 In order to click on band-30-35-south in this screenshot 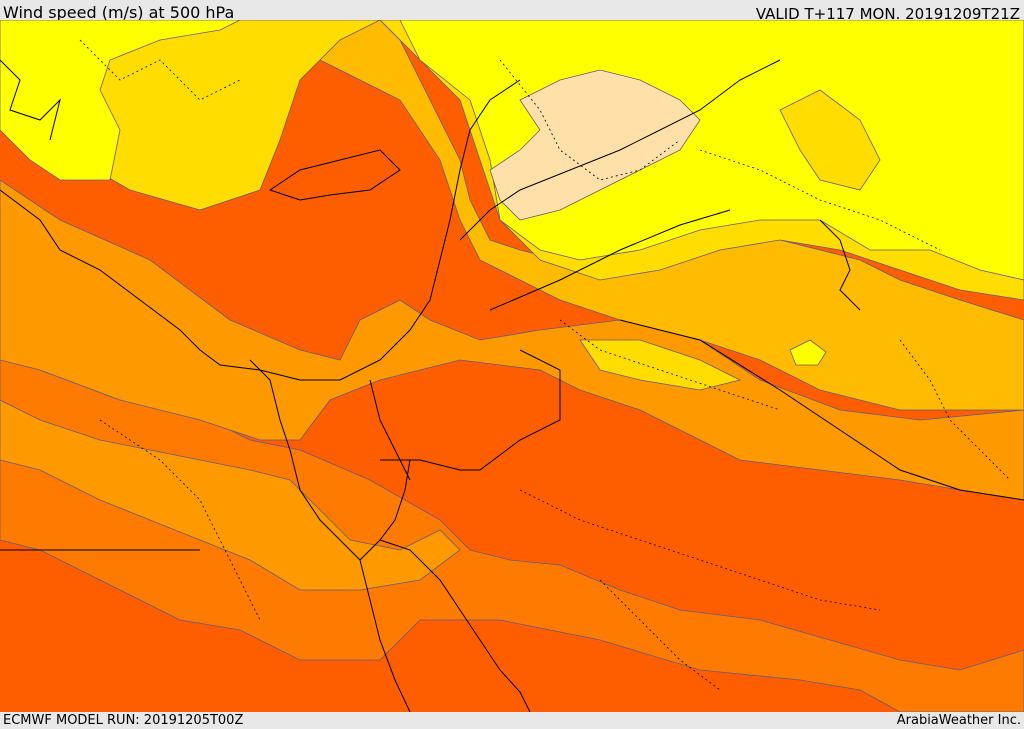, I will do `click(230, 495)`.